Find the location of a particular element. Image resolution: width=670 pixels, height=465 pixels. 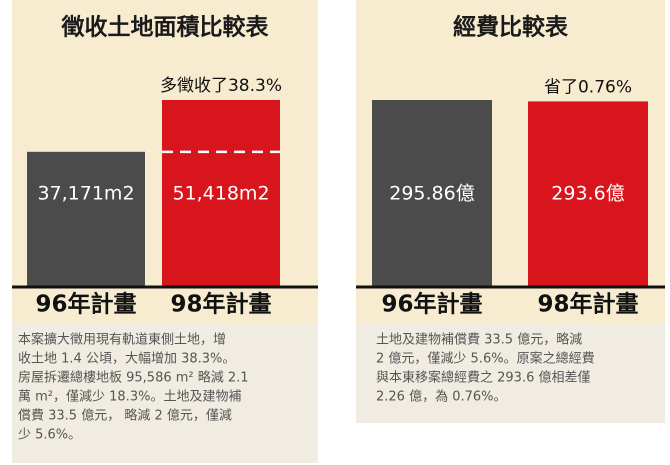

description-line: 少 5.6%。 is located at coordinates (49, 435).